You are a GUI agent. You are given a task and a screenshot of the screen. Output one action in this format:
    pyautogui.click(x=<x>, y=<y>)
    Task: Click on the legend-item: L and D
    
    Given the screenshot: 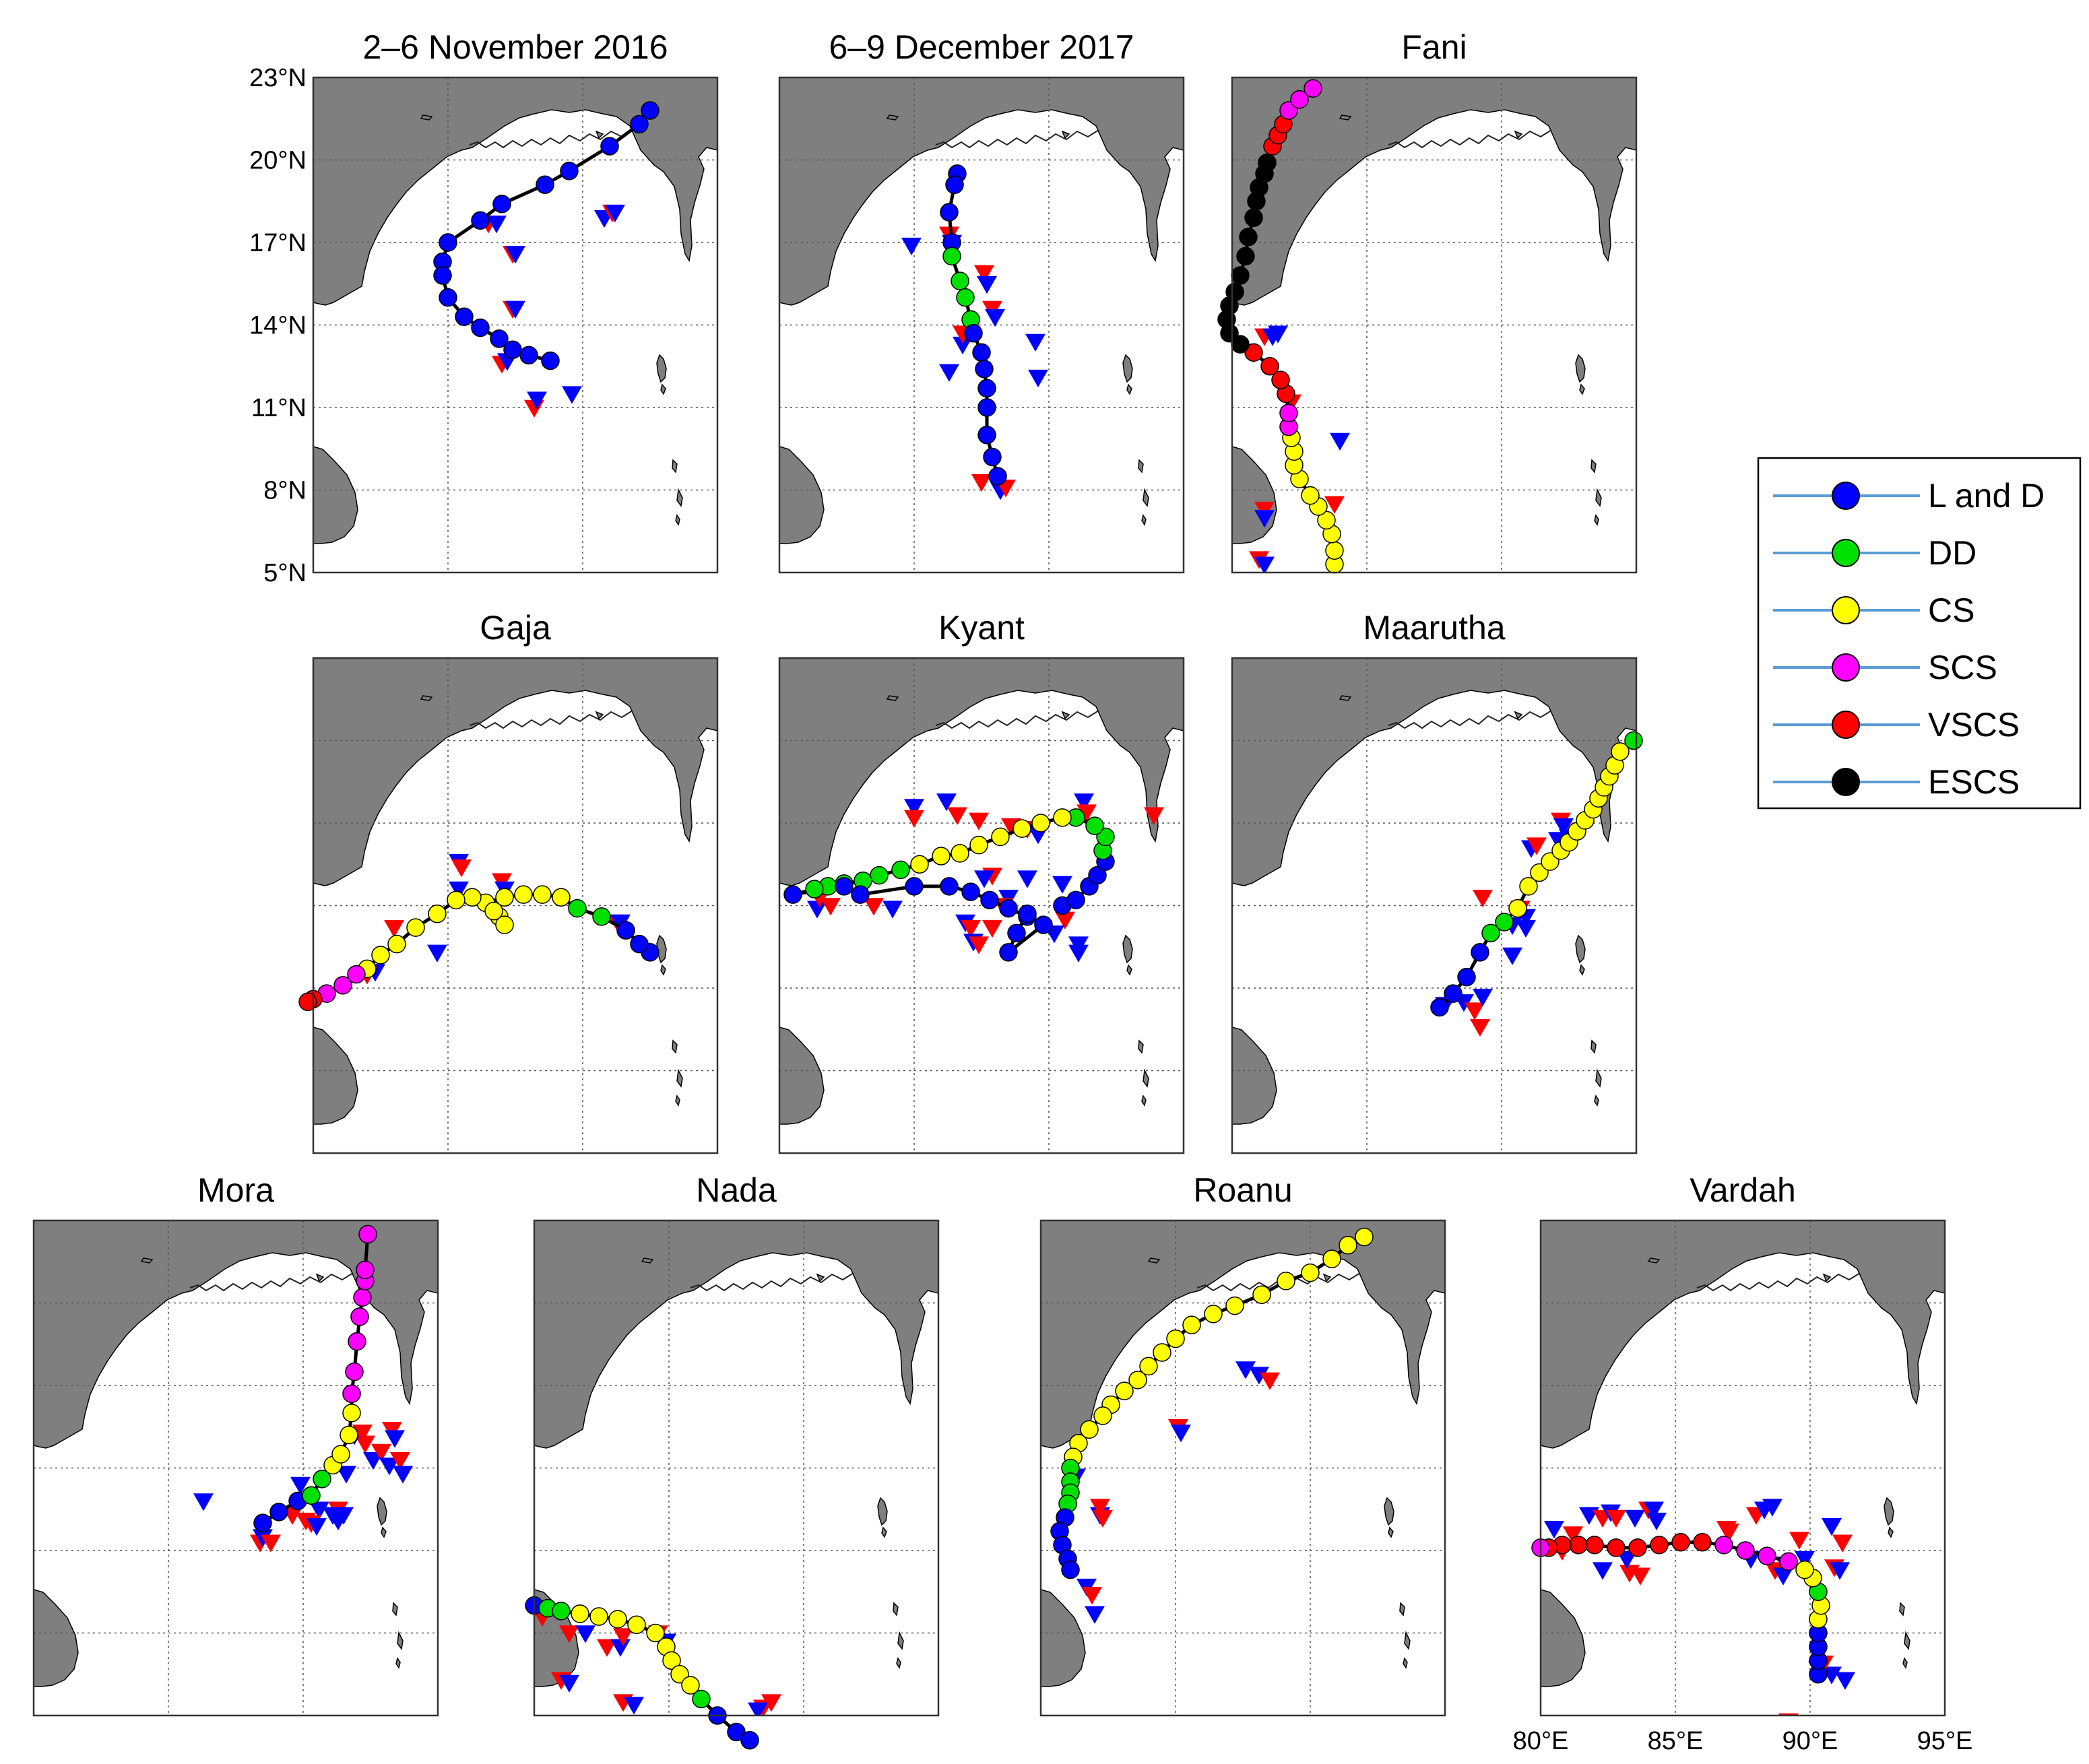 What is the action you would take?
    pyautogui.click(x=1909, y=496)
    